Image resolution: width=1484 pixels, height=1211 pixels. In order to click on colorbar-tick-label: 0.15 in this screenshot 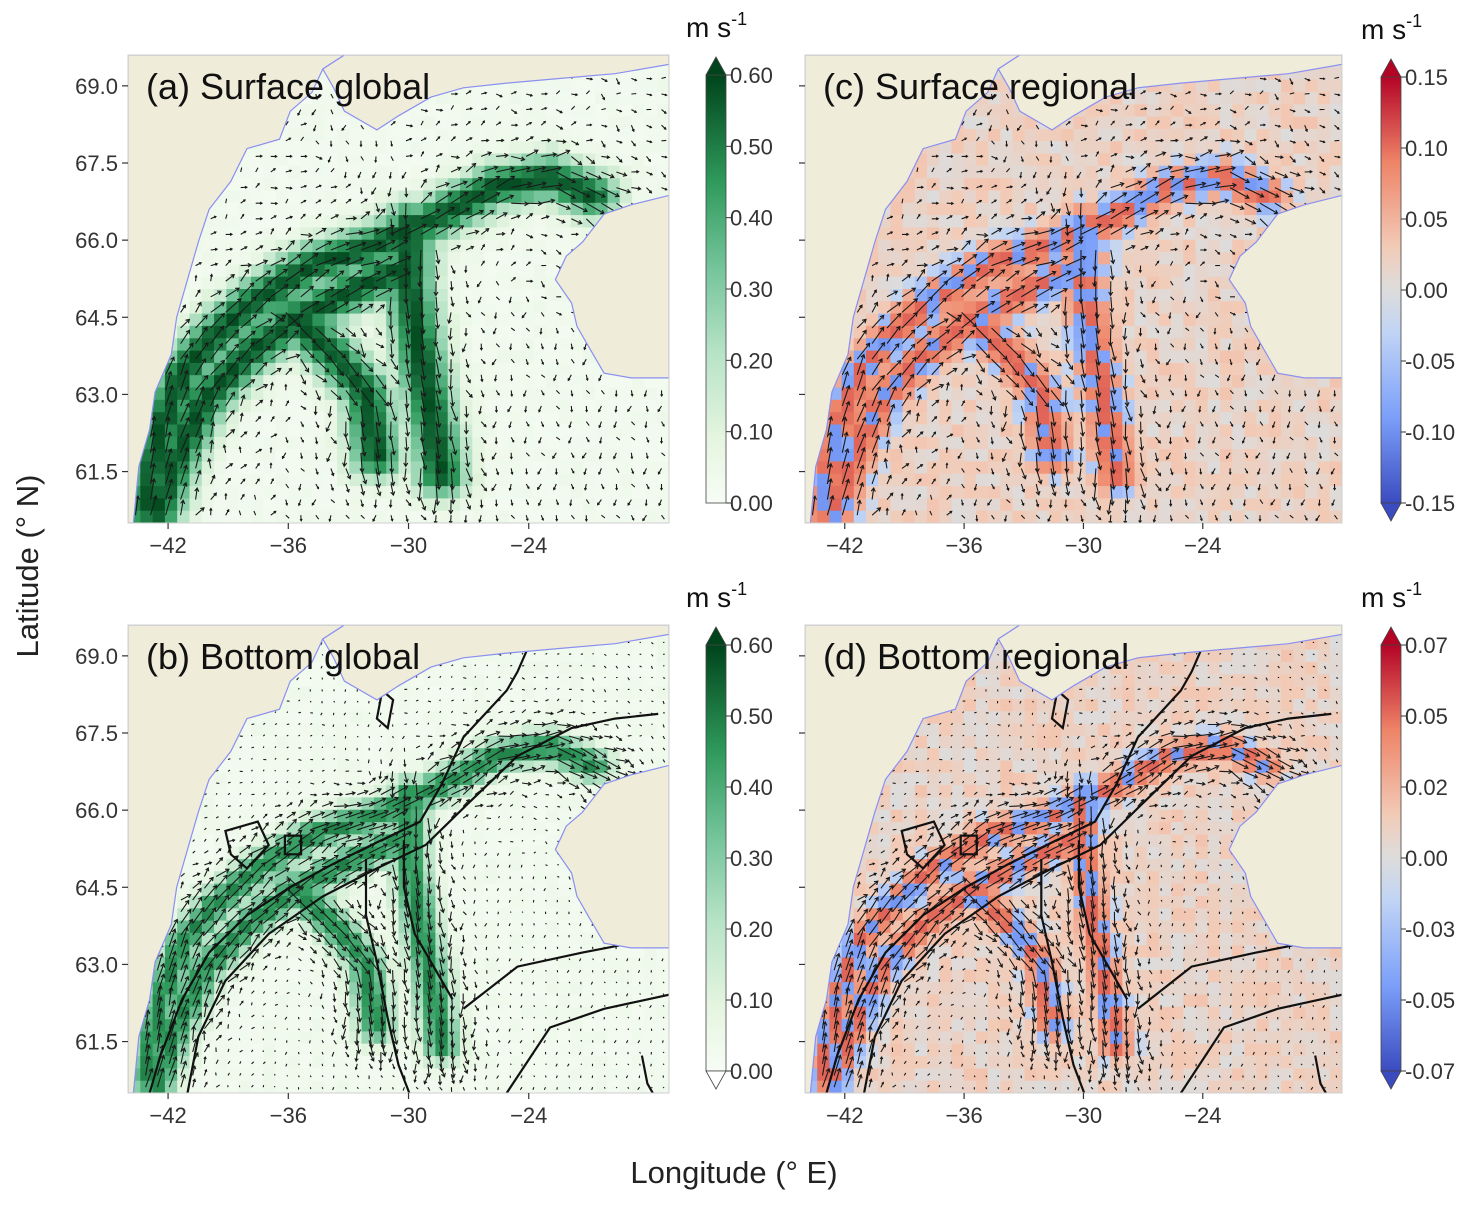, I will do `click(1426, 77)`.